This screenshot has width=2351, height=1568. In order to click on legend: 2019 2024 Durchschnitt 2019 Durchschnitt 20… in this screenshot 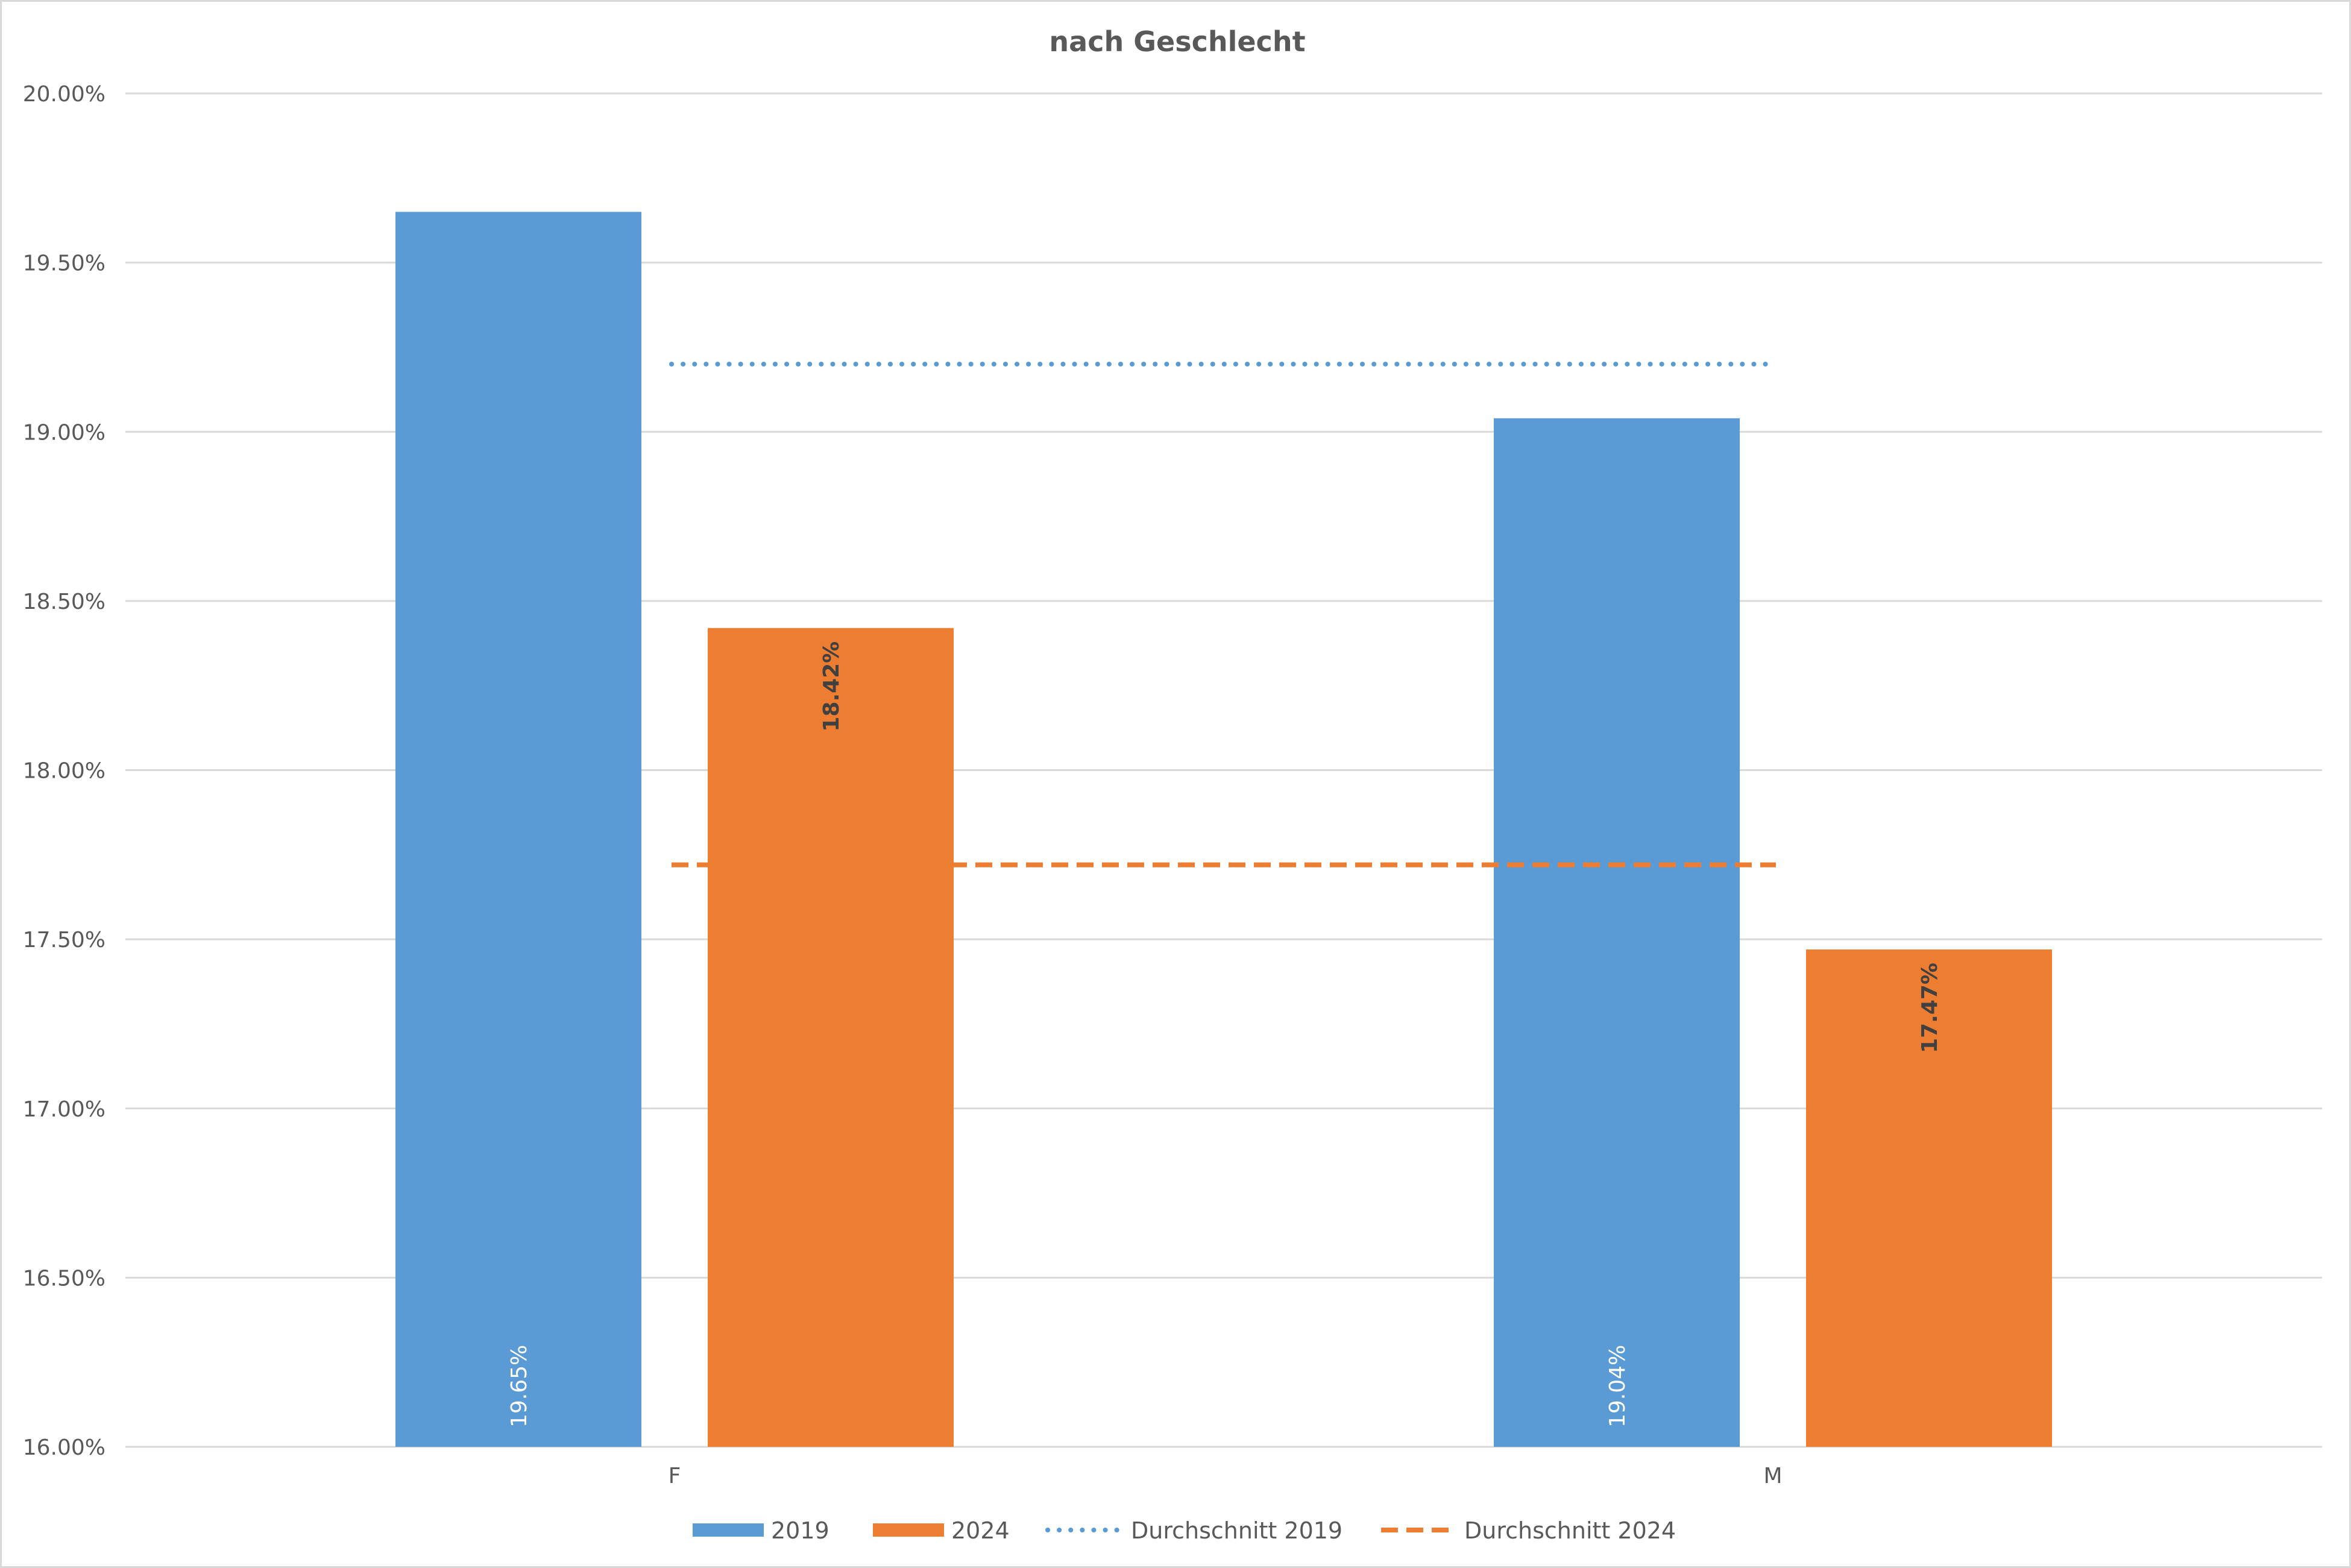, I will do `click(1184, 1531)`.